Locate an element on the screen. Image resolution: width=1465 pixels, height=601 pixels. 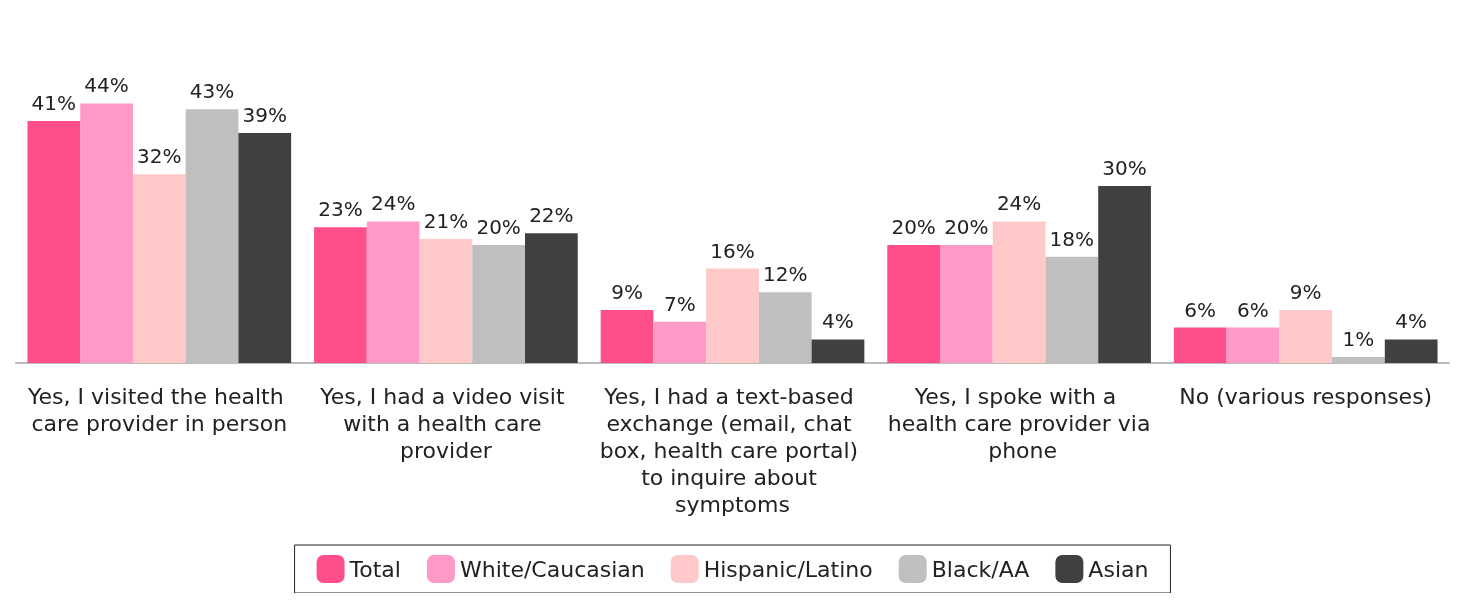
data-label: 41% is located at coordinates (54, 103).